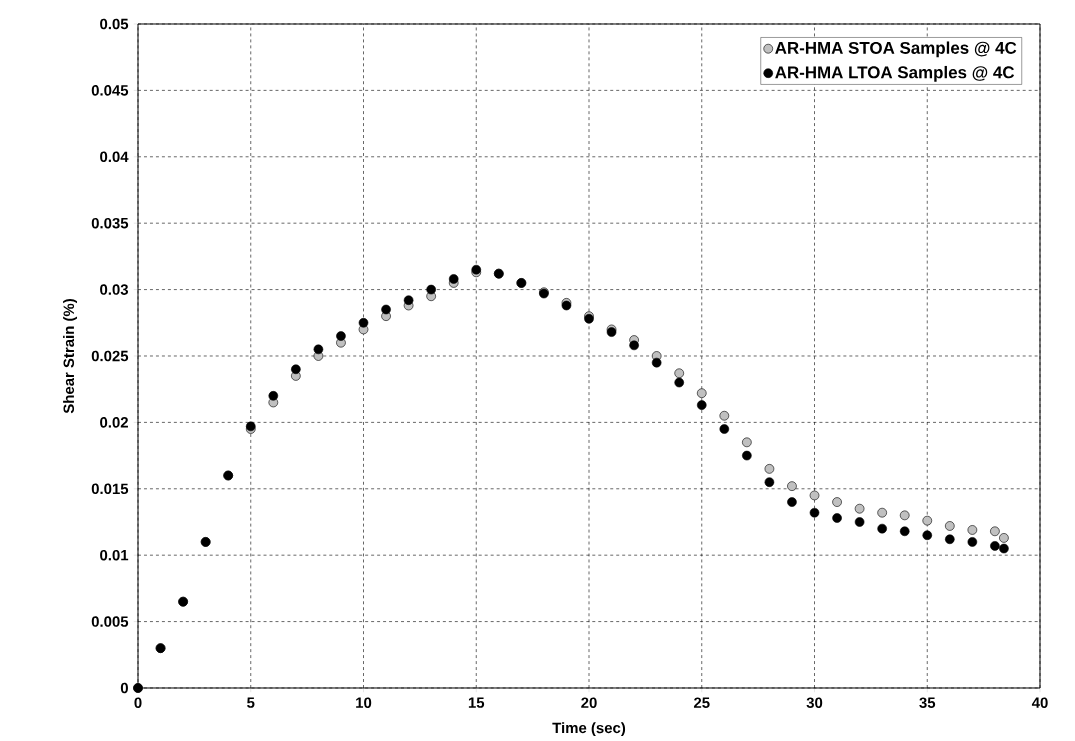 This screenshot has width=1075, height=741. What do you see at coordinates (251, 702) in the screenshot?
I see `x-tick-label: 5` at bounding box center [251, 702].